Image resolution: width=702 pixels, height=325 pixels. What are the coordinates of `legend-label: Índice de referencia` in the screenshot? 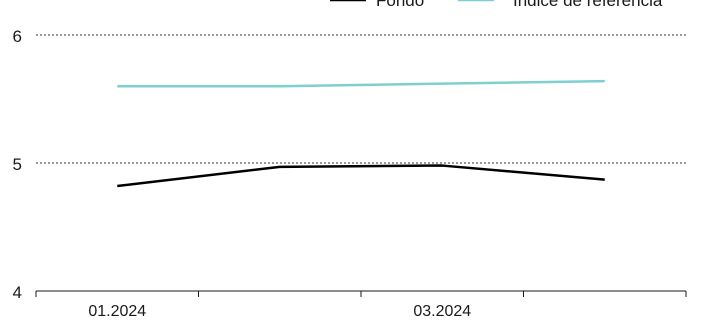 It's located at (588, 5).